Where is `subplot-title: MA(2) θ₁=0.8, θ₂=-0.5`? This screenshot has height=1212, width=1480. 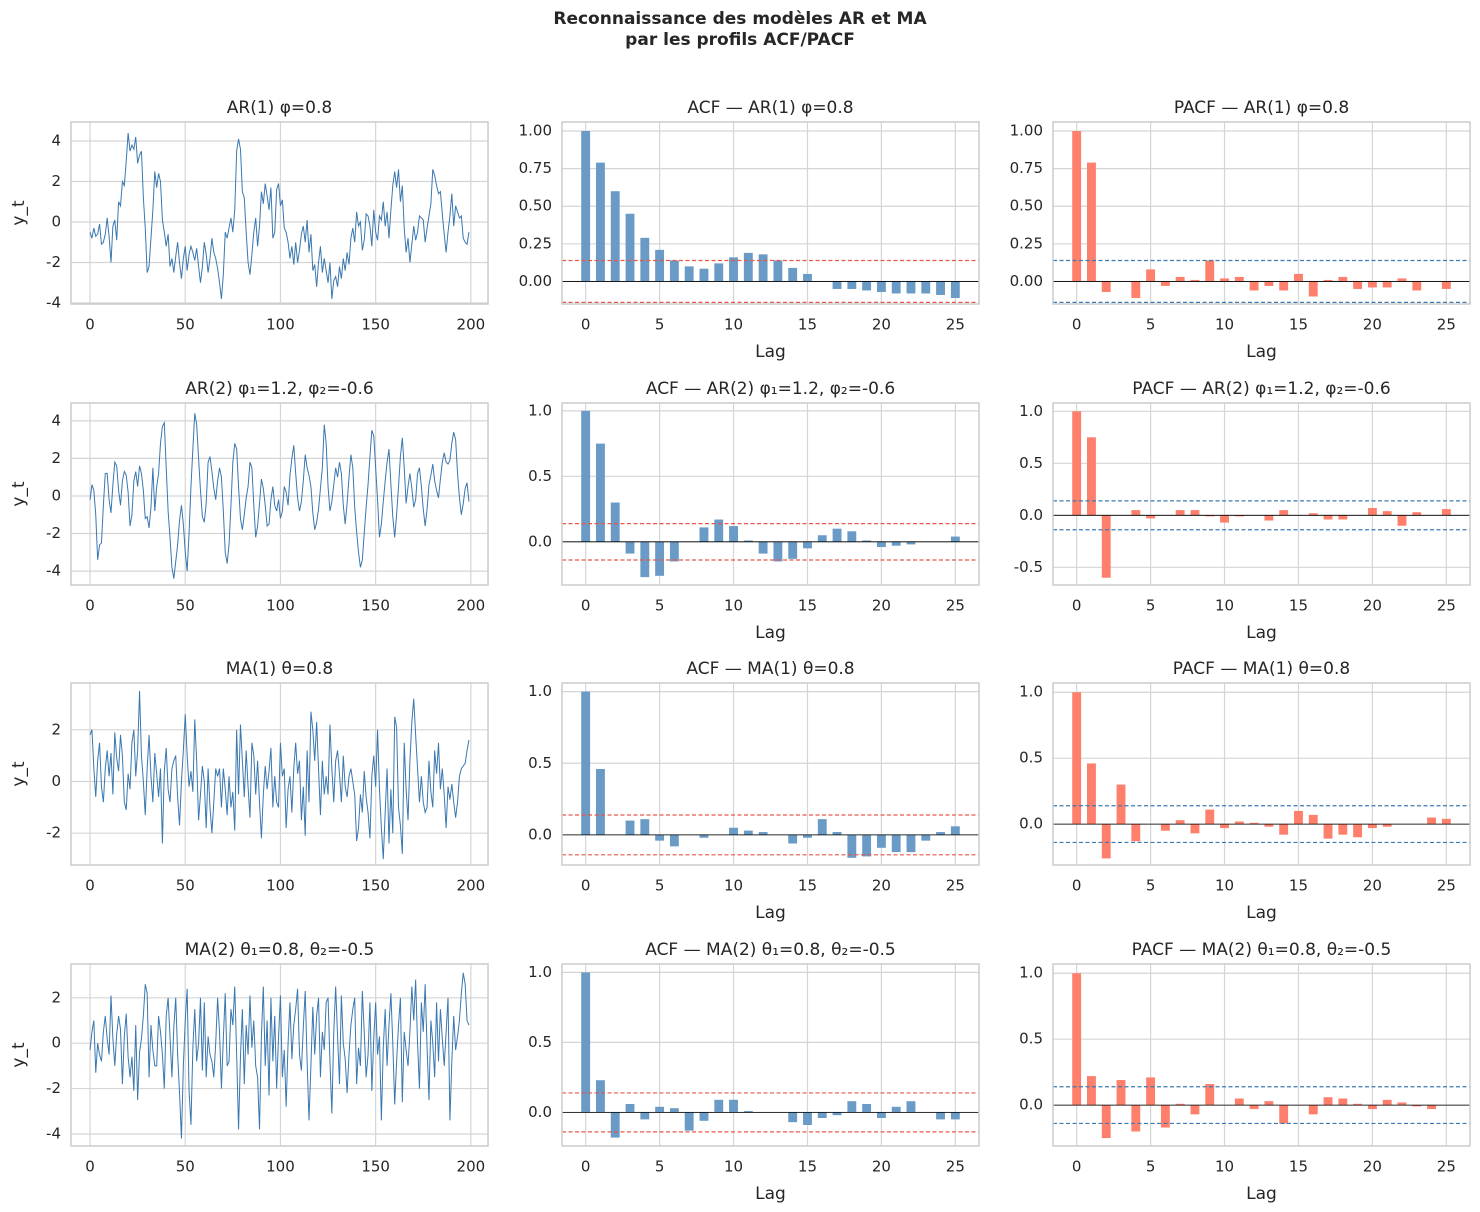
subplot-title: MA(2) θ₁=0.8, θ₂=-0.5 is located at coordinates (280, 950).